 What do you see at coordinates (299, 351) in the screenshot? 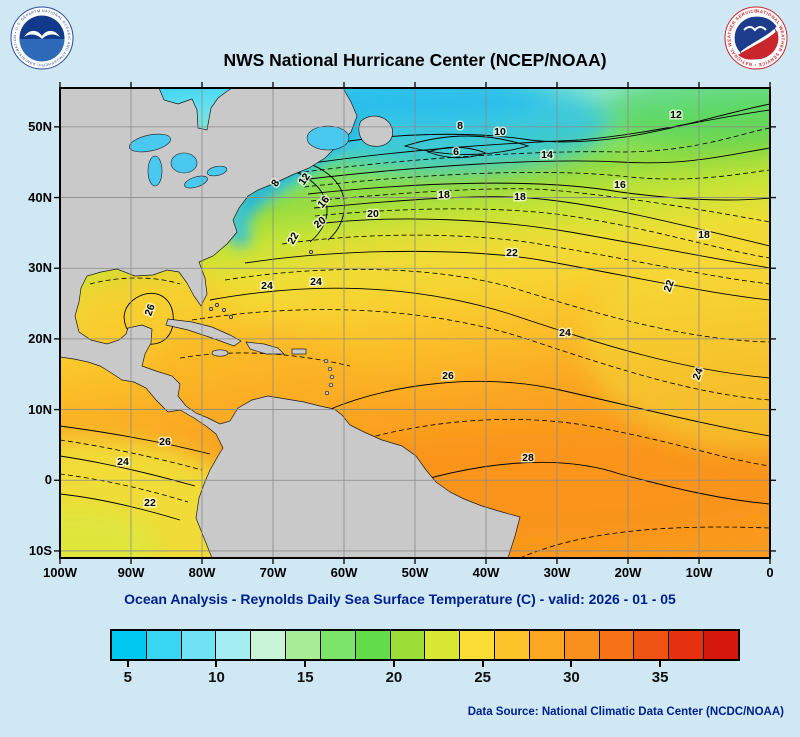
I see `puerto-rico-island` at bounding box center [299, 351].